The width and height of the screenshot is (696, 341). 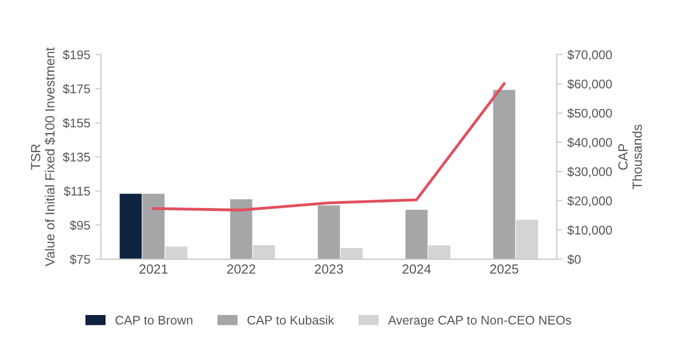 I want to click on y2-tick-label: $60,000, so click(x=589, y=84).